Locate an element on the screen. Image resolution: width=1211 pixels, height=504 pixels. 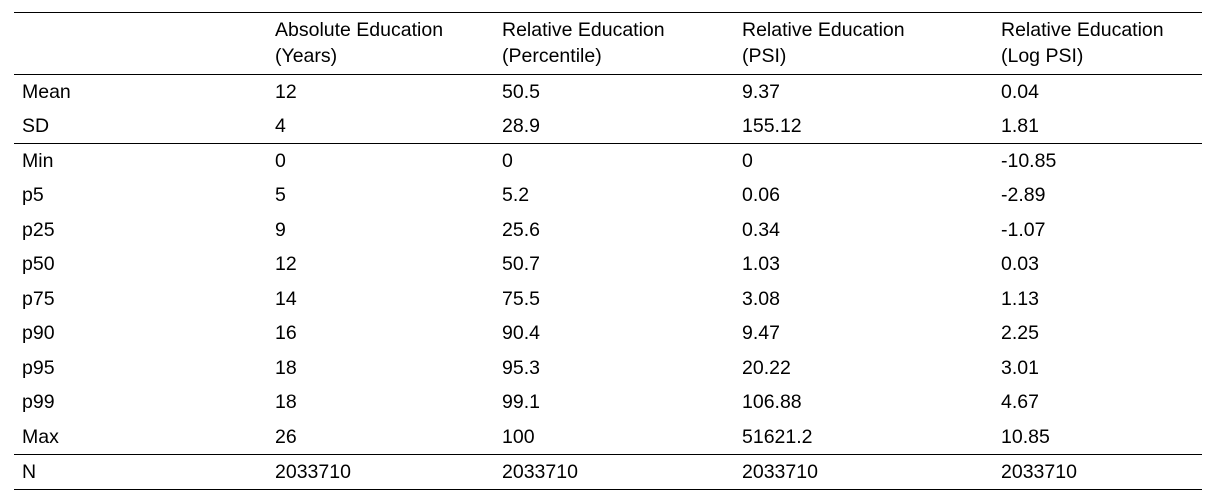
table-cell: 4 is located at coordinates (280, 126).